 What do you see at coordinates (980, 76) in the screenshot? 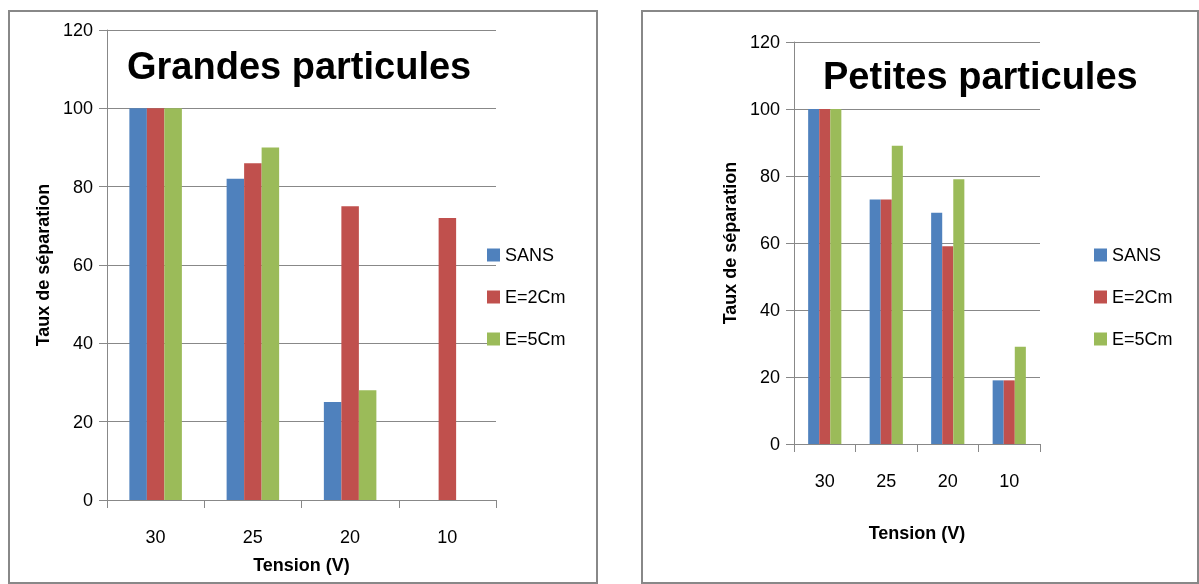
I see `chart-title: Petites particules` at bounding box center [980, 76].